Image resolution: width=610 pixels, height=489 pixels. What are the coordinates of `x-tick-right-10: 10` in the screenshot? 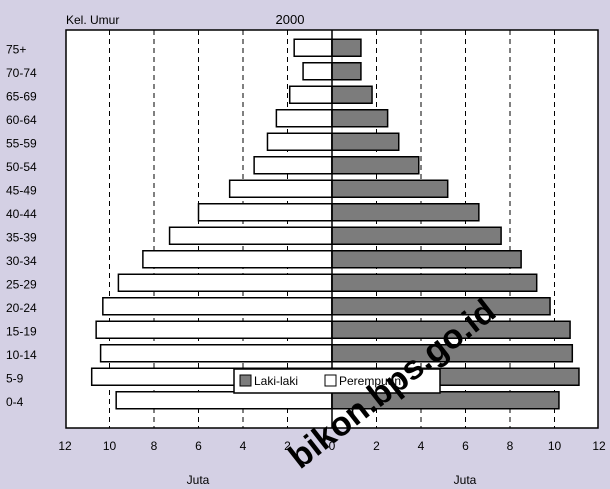 It's located at (555, 446).